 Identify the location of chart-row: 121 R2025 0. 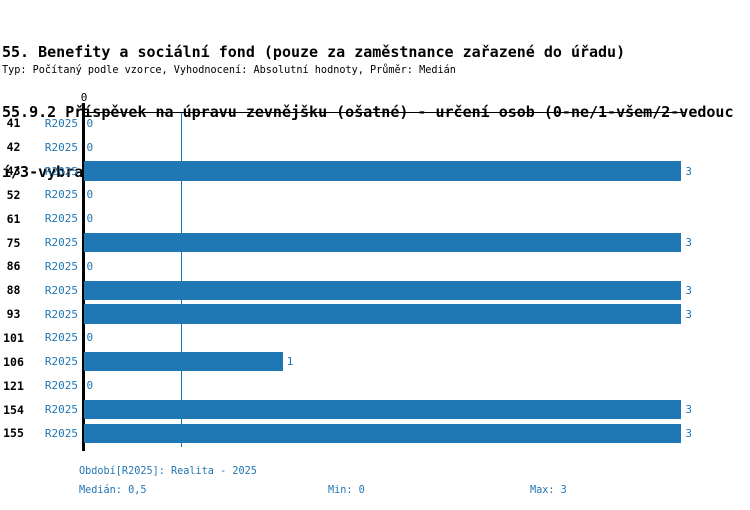
(375, 386).